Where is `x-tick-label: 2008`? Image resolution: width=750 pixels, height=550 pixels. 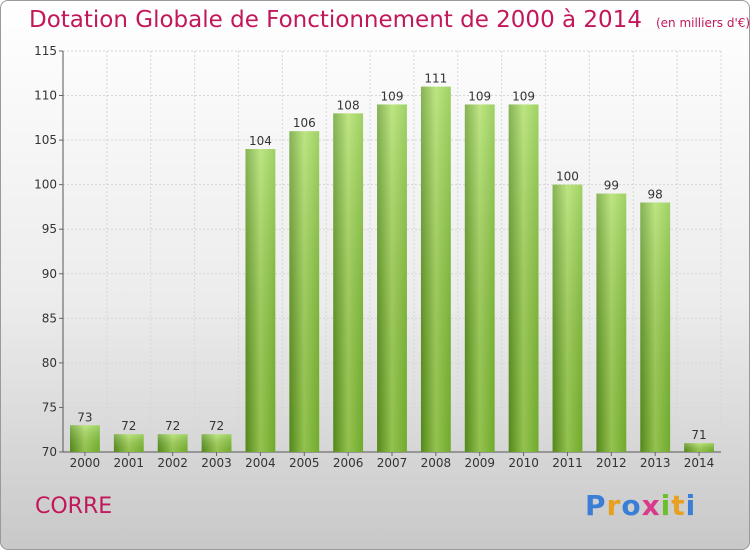 x-tick-label: 2008 is located at coordinates (436, 463).